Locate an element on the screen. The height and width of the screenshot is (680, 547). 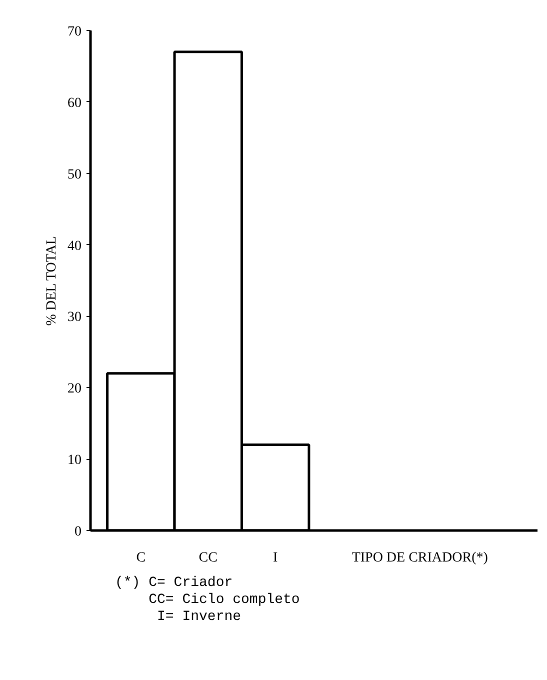
y-tick-label: 0 is located at coordinates (78, 532).